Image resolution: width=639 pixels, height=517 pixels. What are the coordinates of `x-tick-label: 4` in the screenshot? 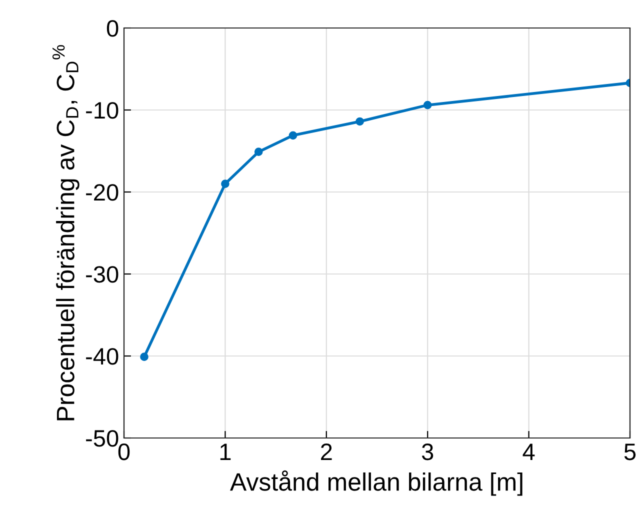 It's located at (528, 452).